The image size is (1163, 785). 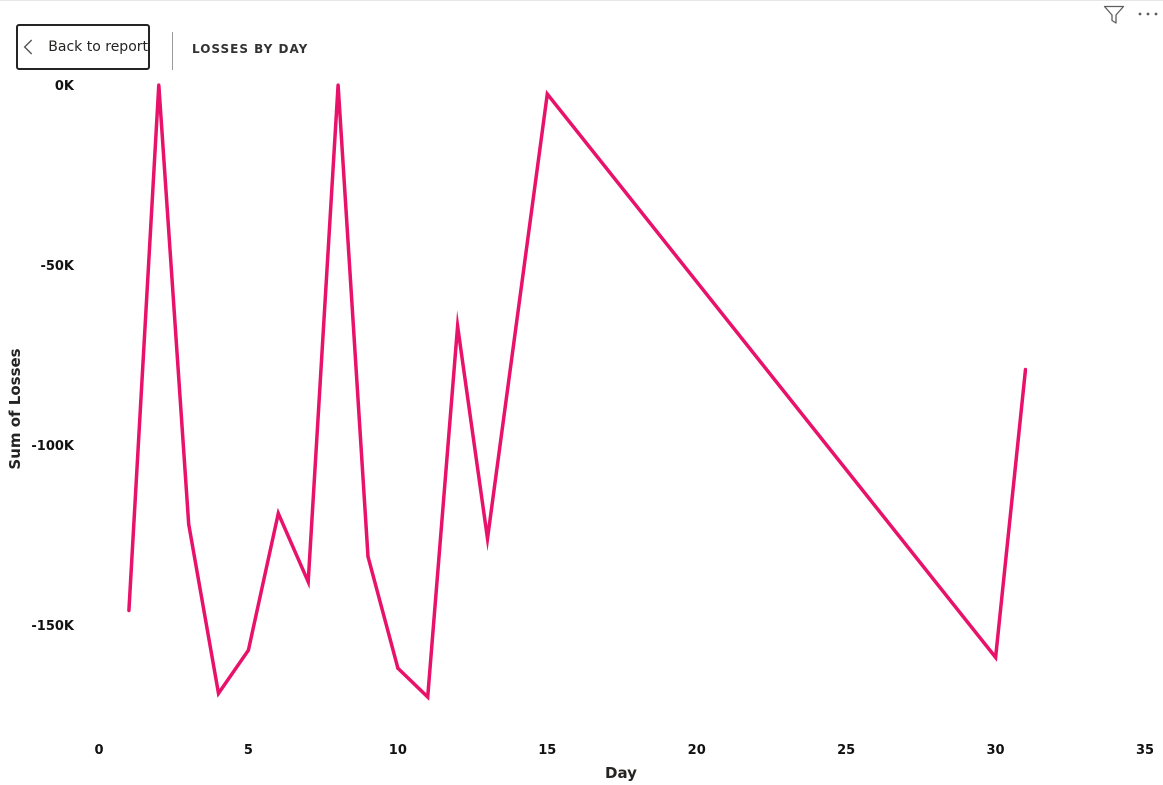 I want to click on top-border, so click(x=581, y=0).